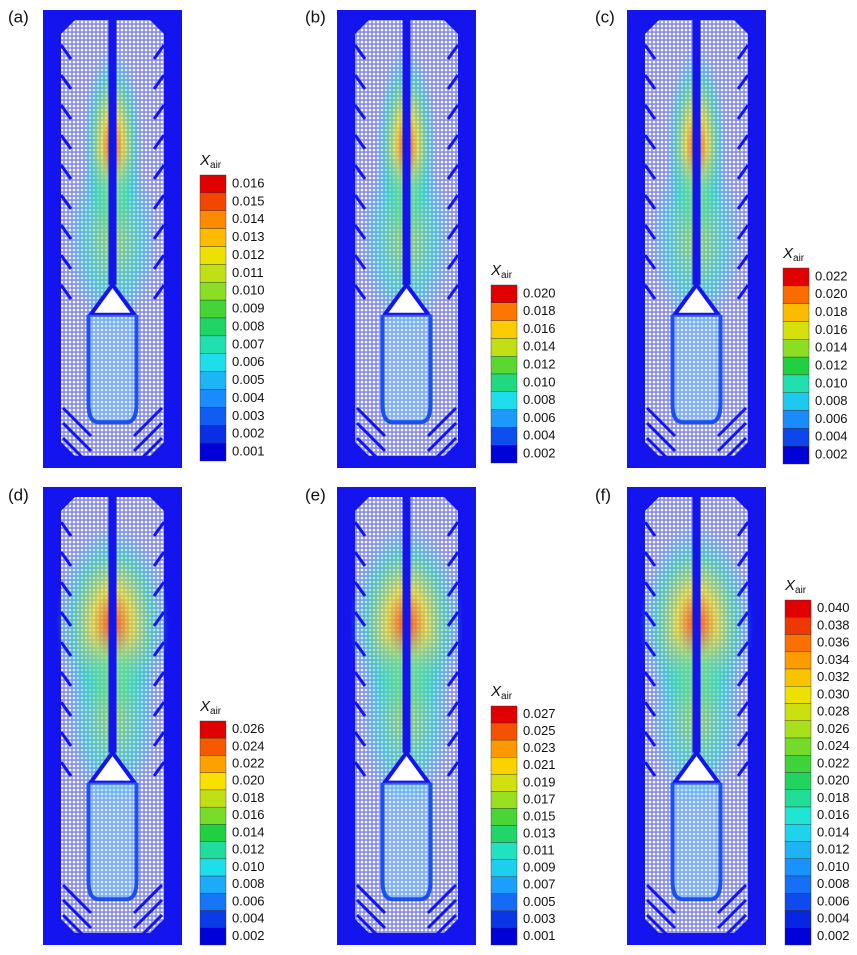  What do you see at coordinates (833, 797) in the screenshot?
I see `colorbar-tick-label: 0.018` at bounding box center [833, 797].